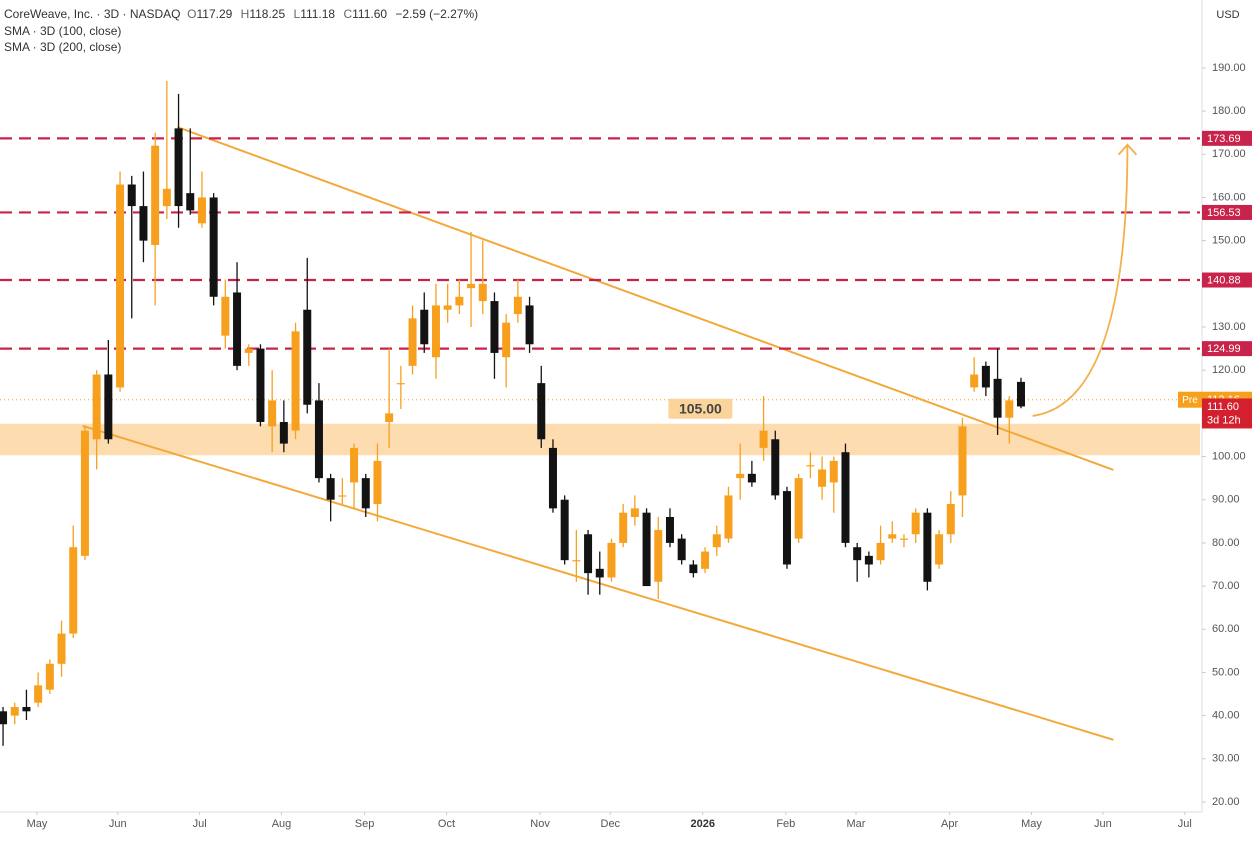 The image size is (1254, 844). Describe the element at coordinates (63, 30) in the screenshot. I see `indicator: SMA · 3D (100, close)` at that location.